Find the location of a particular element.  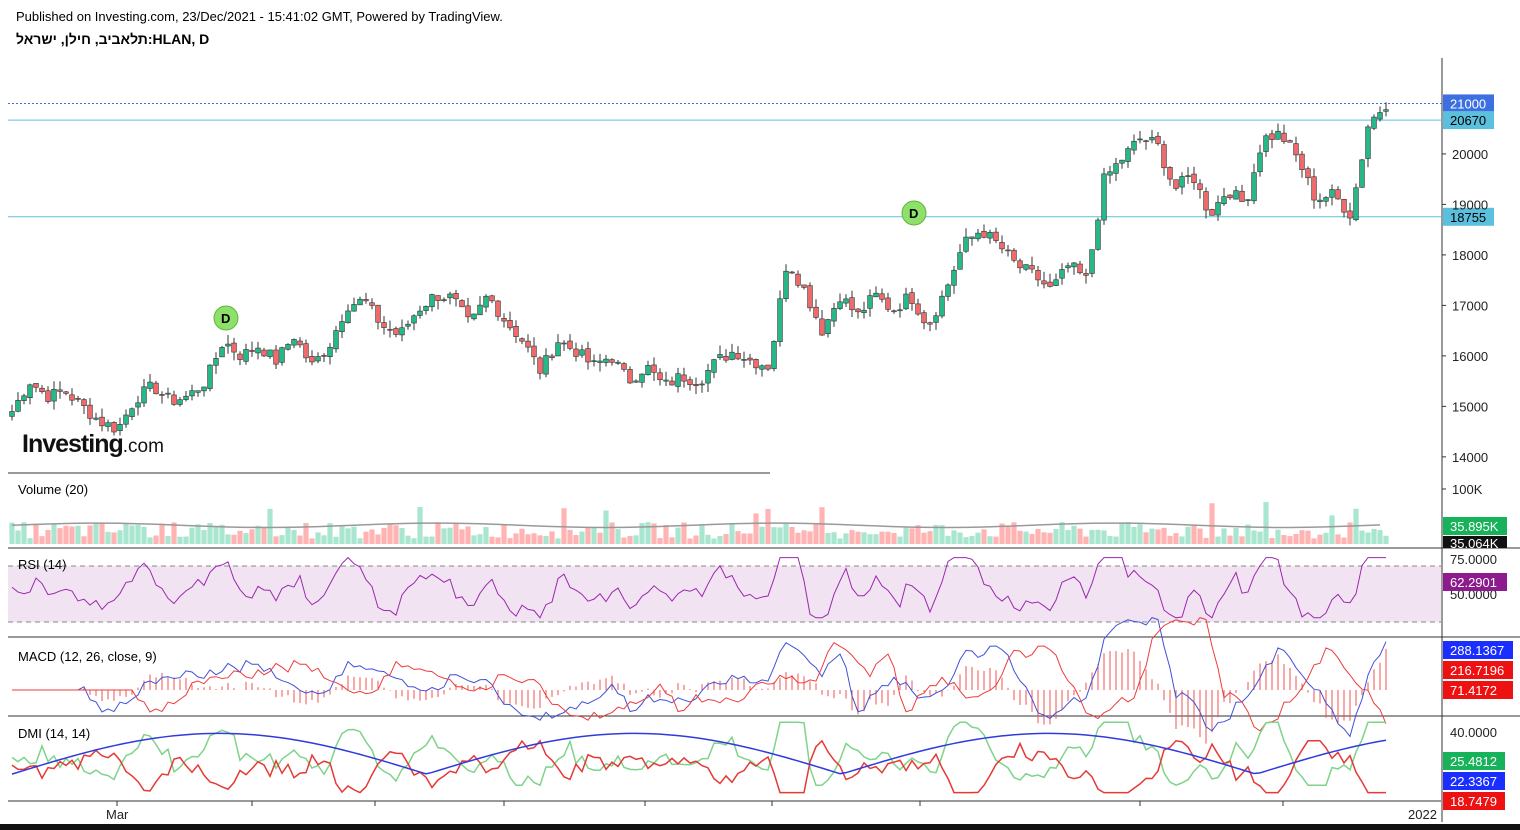

rsi-line is located at coordinates (698, 587).